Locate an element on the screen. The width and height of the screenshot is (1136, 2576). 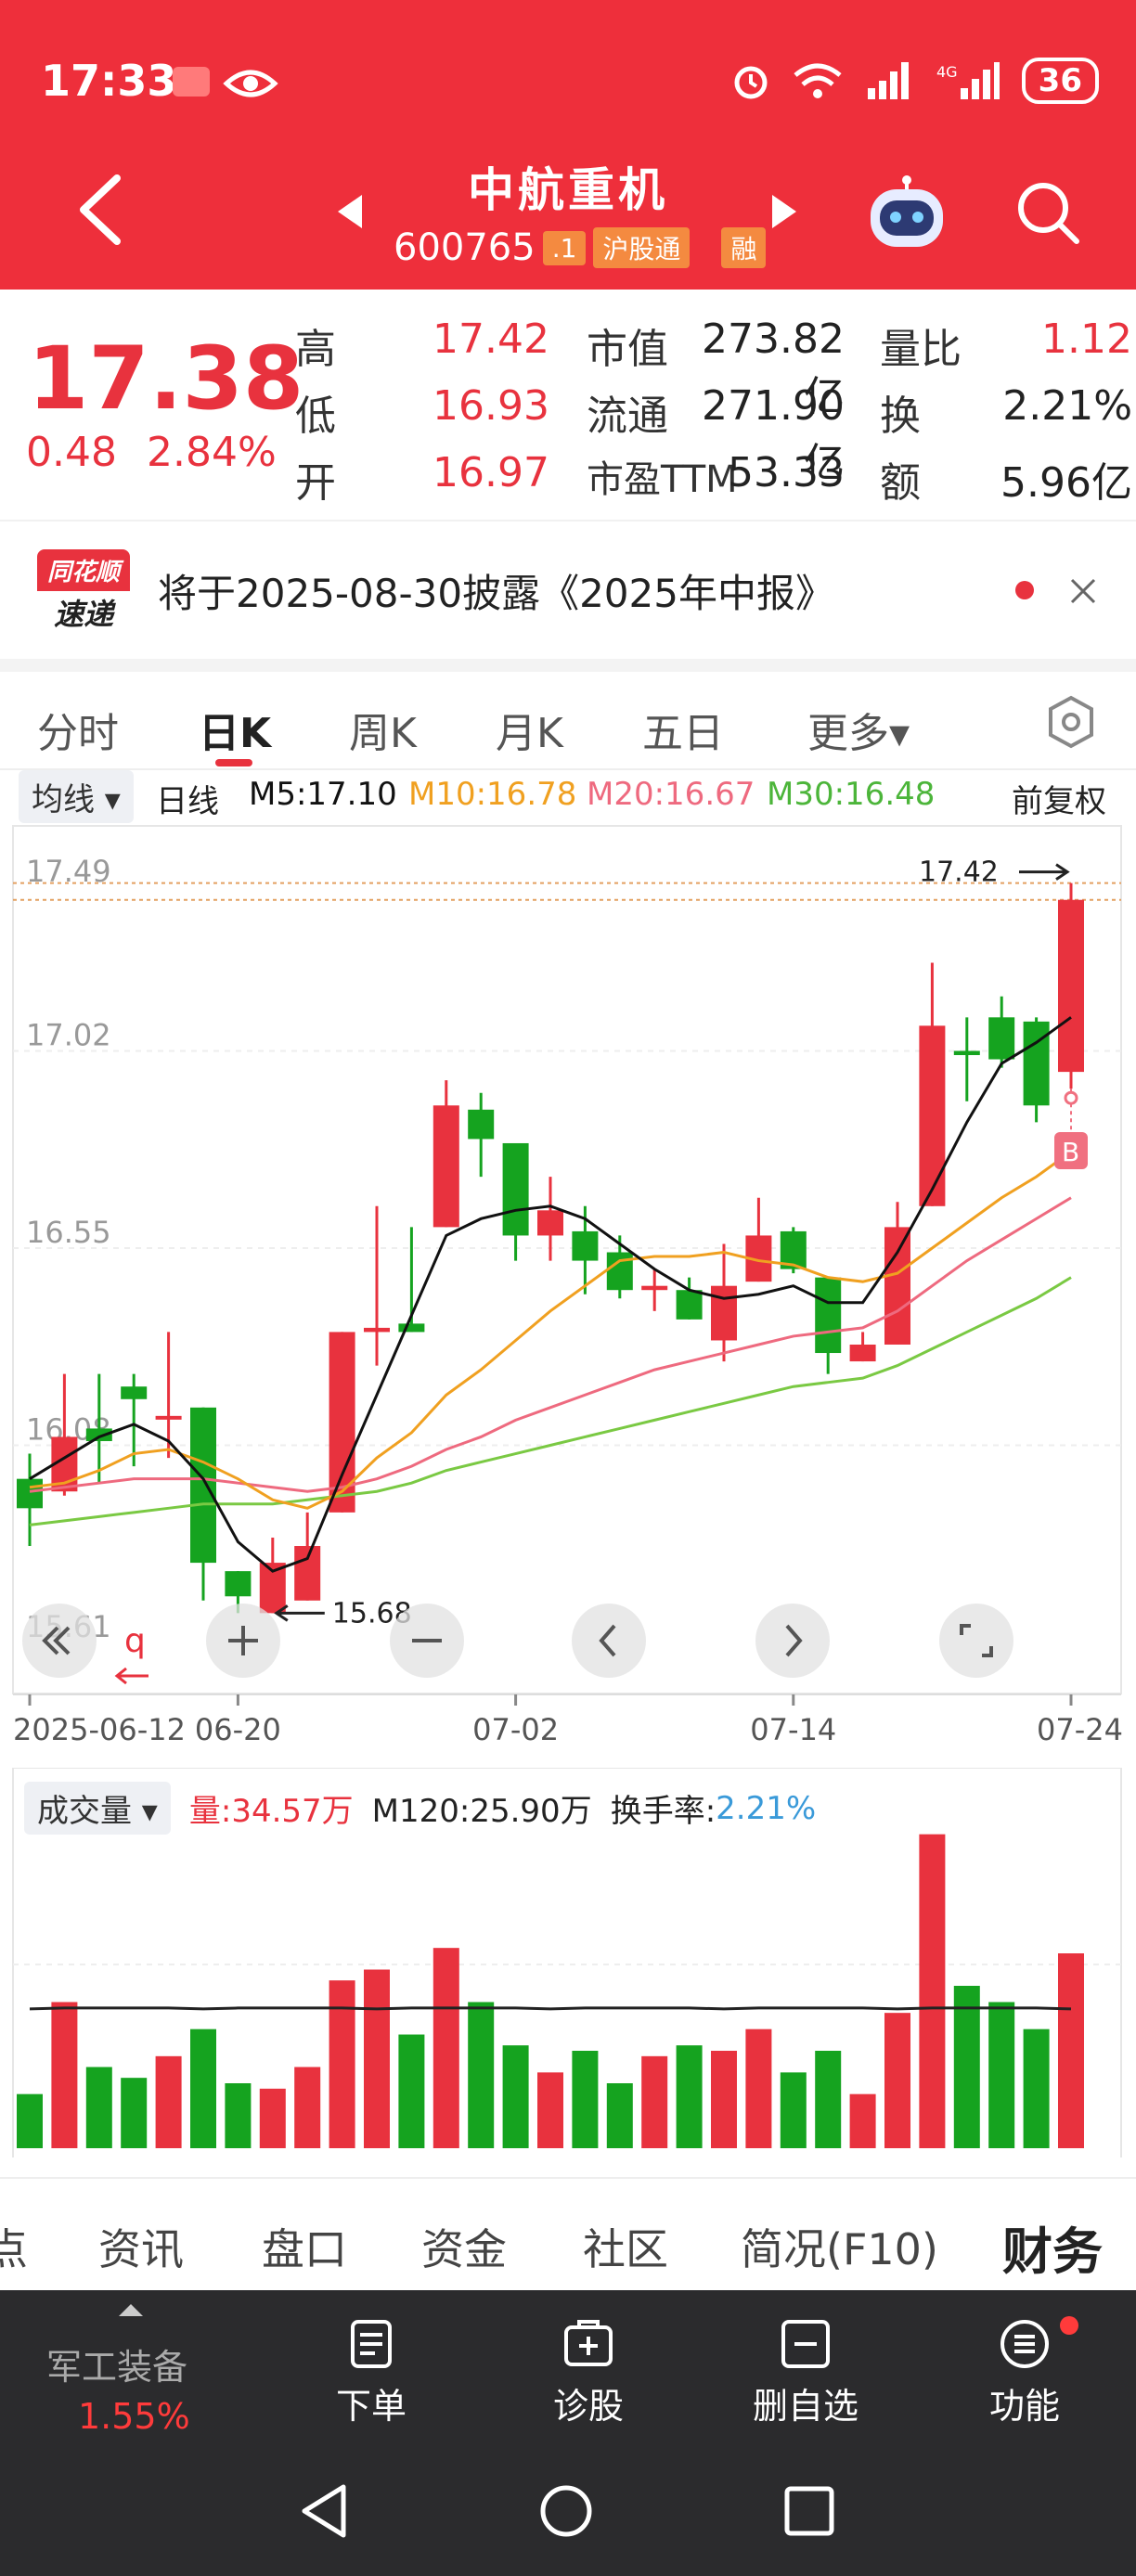
info-tab-profile: 简况(F10) is located at coordinates (839, 2249).